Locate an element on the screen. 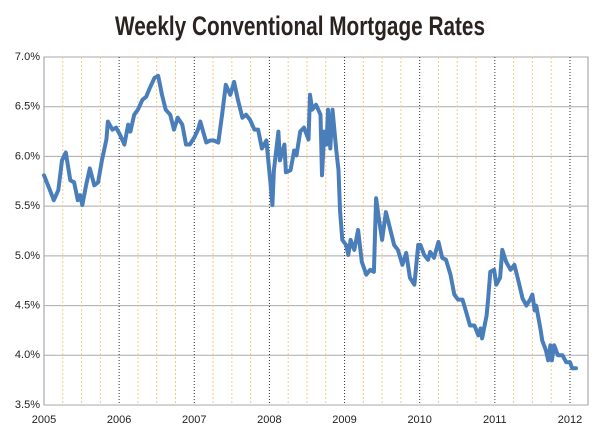 Image resolution: width=600 pixels, height=436 pixels. x-tick-label: 2012 is located at coordinates (570, 420).